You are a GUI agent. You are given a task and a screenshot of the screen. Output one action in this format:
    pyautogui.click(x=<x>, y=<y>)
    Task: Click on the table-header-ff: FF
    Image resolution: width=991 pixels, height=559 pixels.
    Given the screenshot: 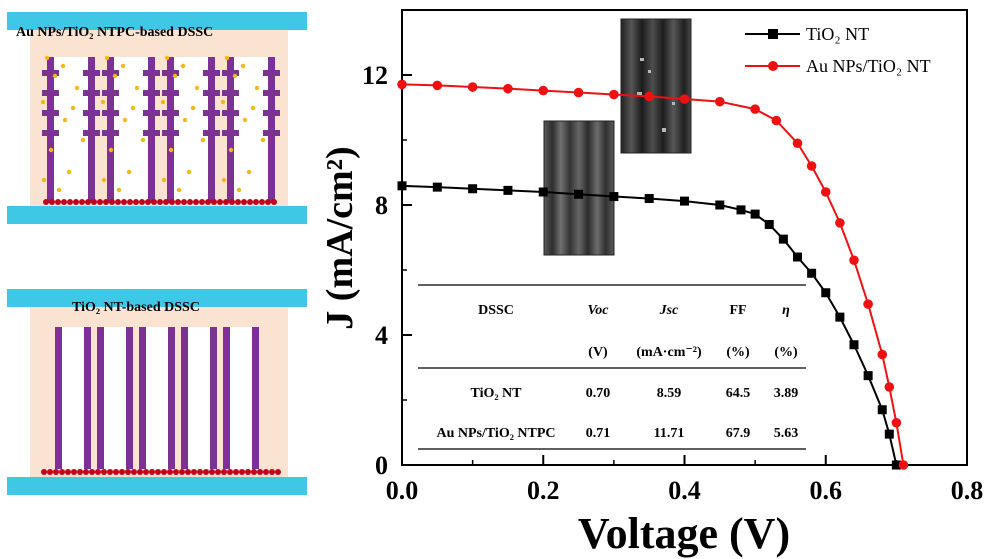 What is the action you would take?
    pyautogui.click(x=737, y=310)
    